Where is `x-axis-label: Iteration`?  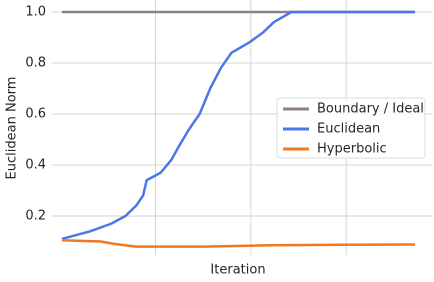
x-axis-label: Iteration is located at coordinates (237, 270).